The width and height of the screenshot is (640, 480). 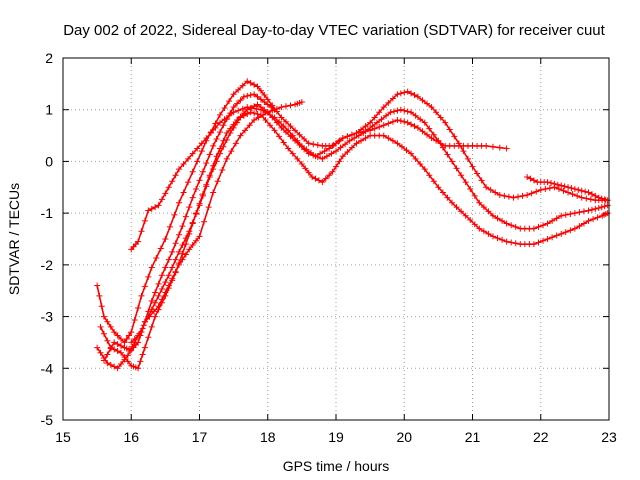 I want to click on y-tick-label: -3, so click(x=47, y=317).